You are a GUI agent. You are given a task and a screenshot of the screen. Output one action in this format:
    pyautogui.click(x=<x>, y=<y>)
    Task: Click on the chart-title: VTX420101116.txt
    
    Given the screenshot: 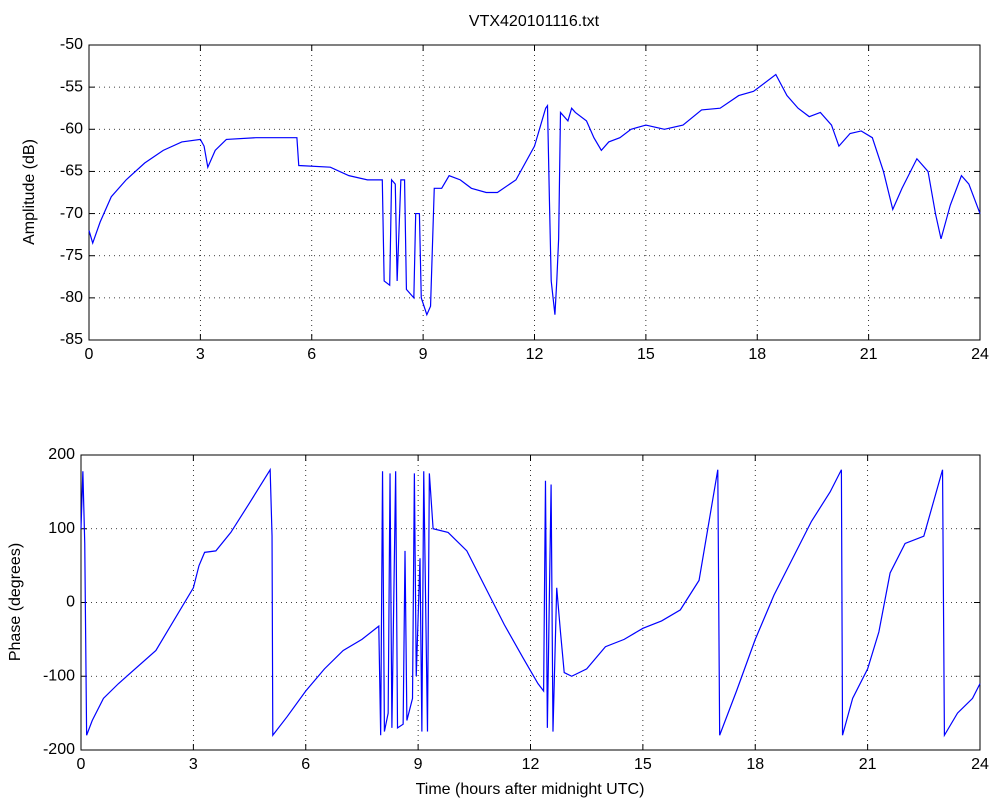 What is the action you would take?
    pyautogui.click(x=534, y=21)
    